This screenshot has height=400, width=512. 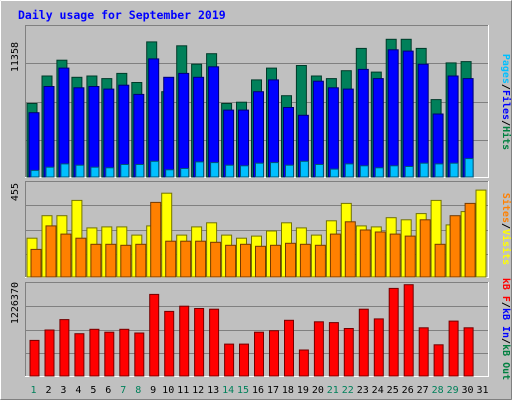 What do you see at coordinates (506, 247) in the screenshot?
I see `right-legend-part: Visits` at bounding box center [506, 247].